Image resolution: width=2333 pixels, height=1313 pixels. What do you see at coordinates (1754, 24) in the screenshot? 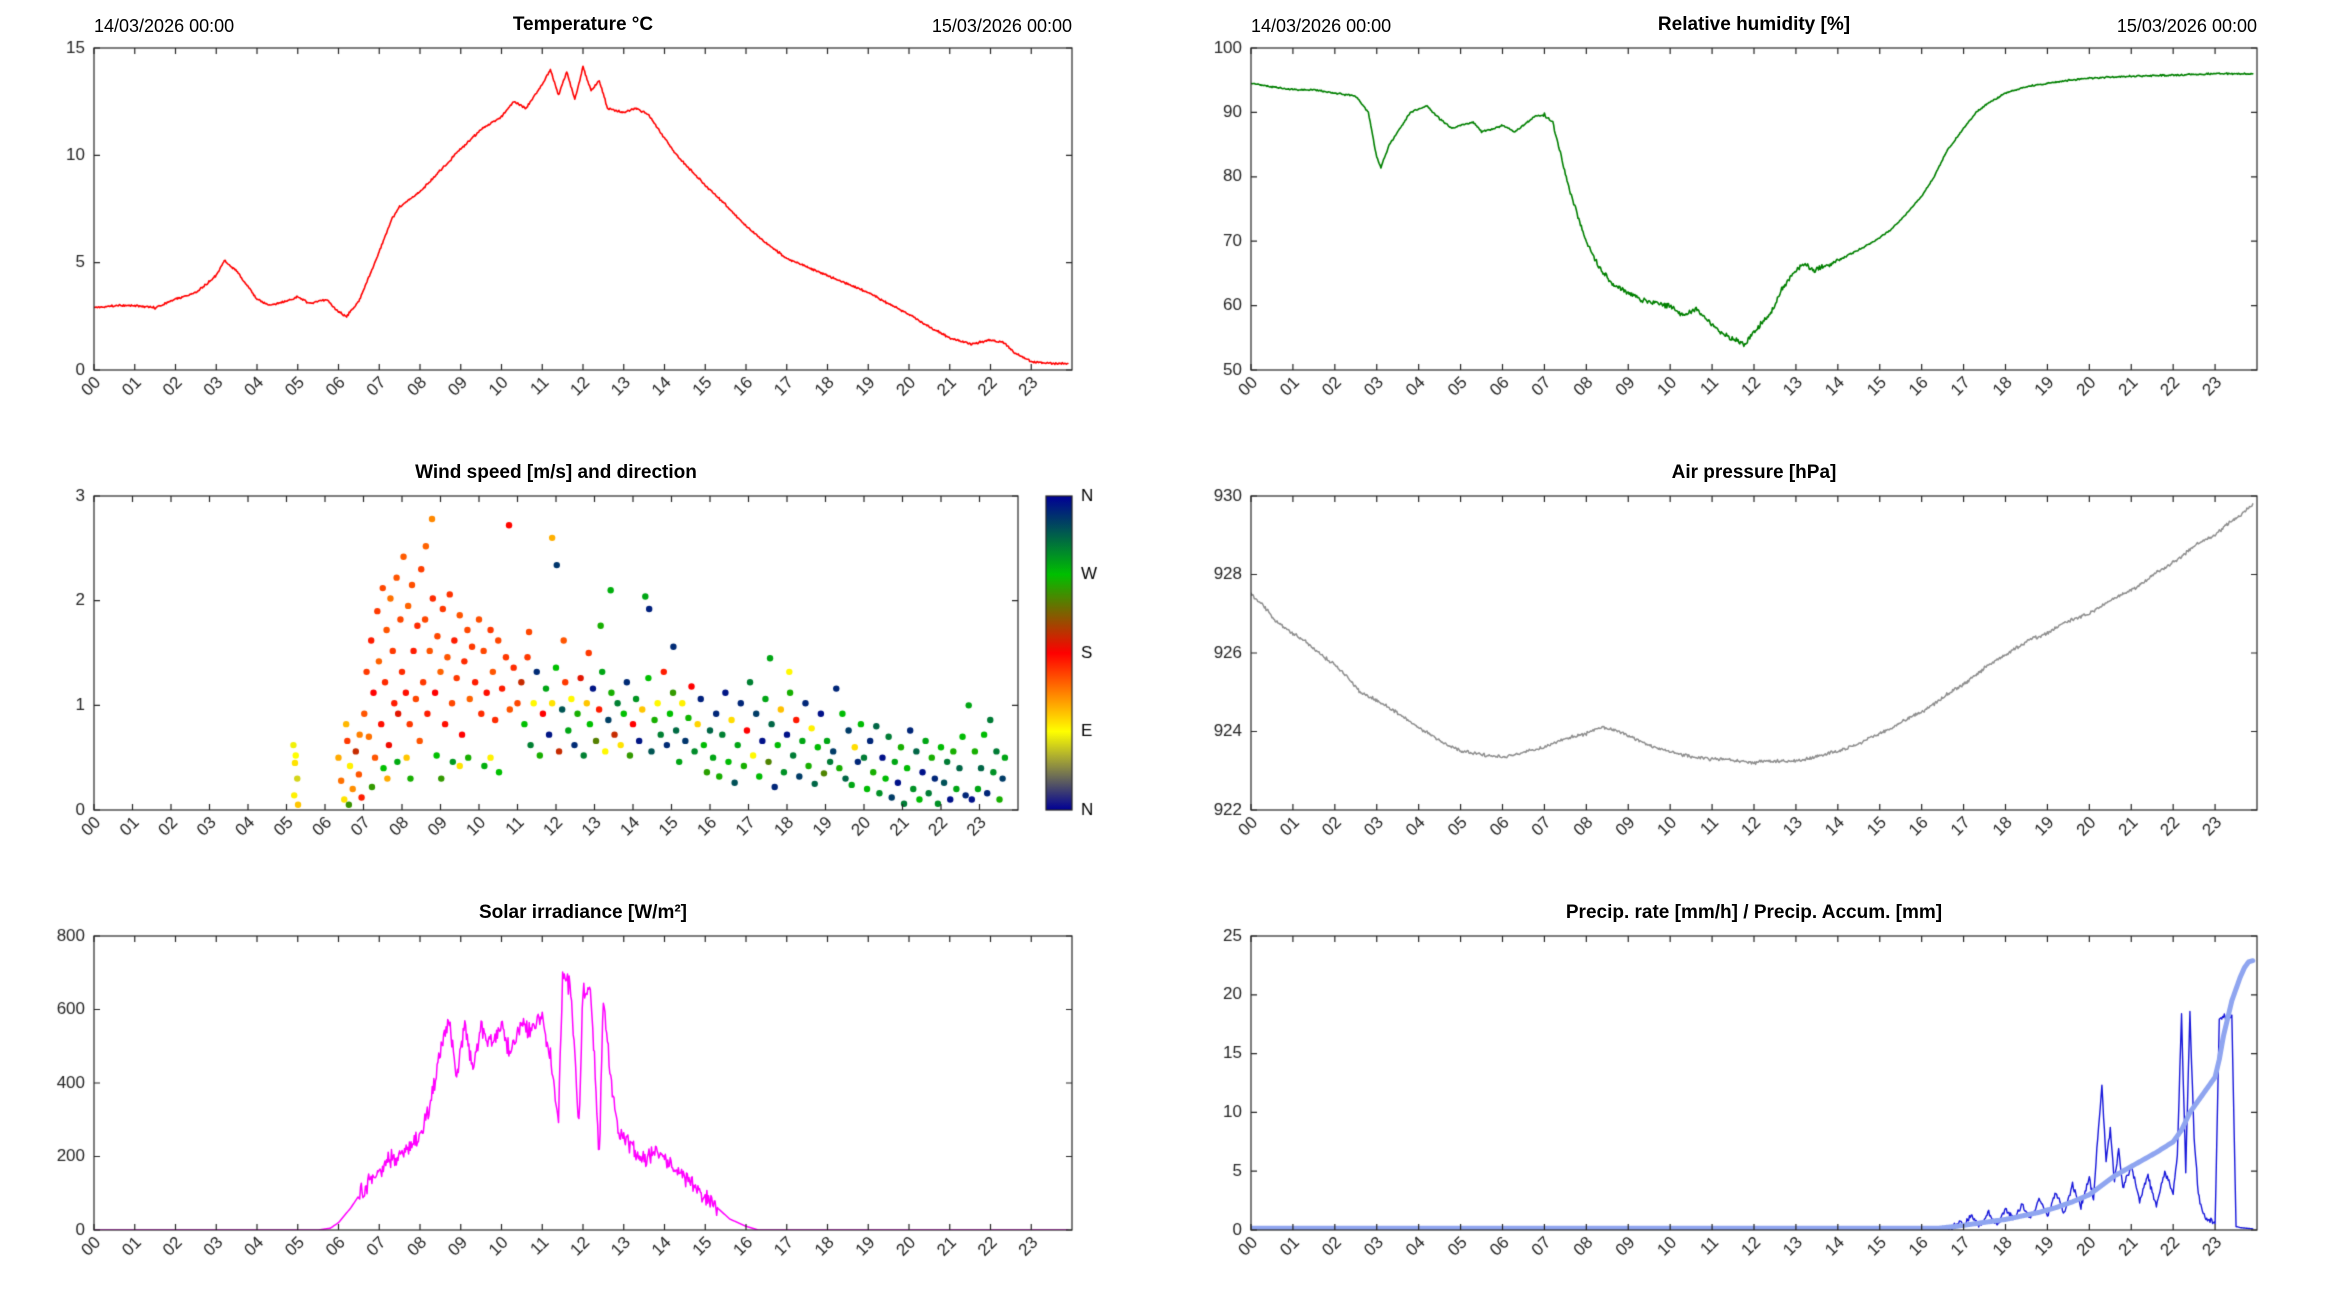
I see `humidity-chart-title: Relative humidity [%]` at bounding box center [1754, 24].